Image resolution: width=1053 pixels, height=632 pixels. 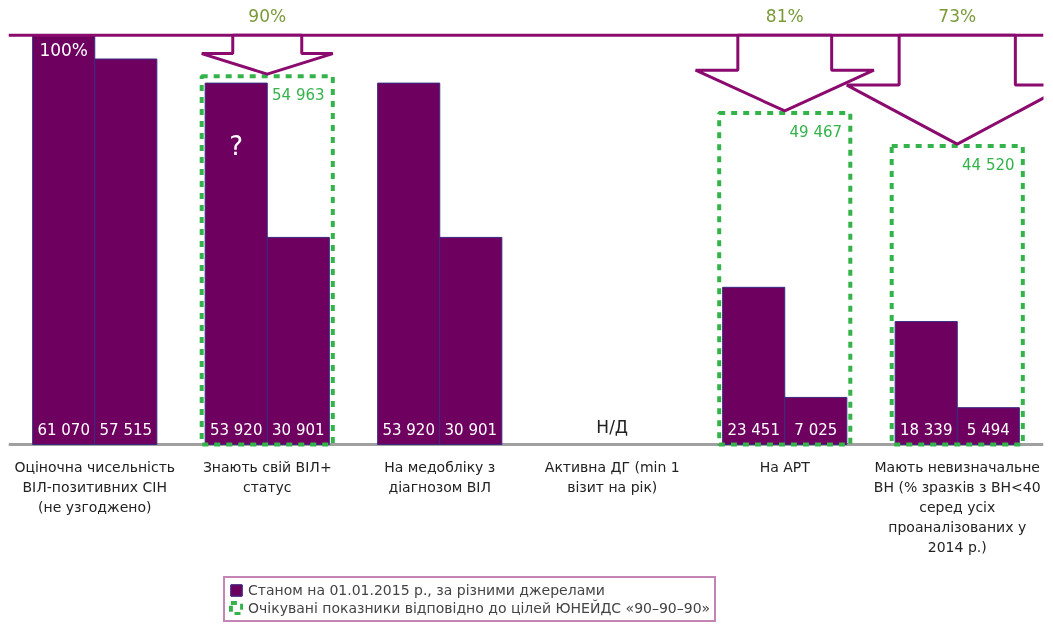 I want to click on text: 81%, so click(x=784, y=15).